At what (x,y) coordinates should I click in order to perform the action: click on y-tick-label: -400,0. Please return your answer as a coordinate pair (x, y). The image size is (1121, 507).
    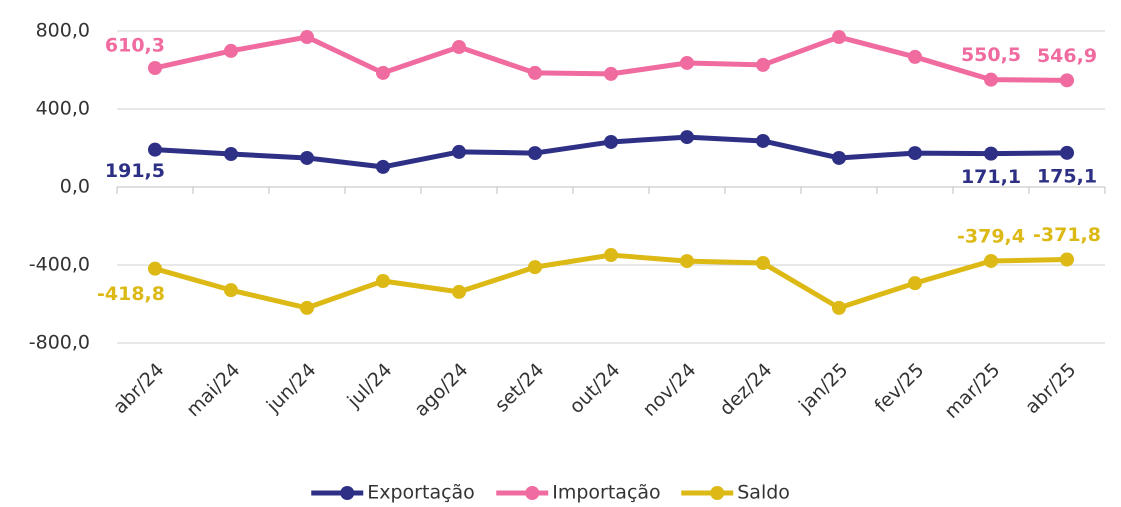
    Looking at the image, I should click on (59, 265).